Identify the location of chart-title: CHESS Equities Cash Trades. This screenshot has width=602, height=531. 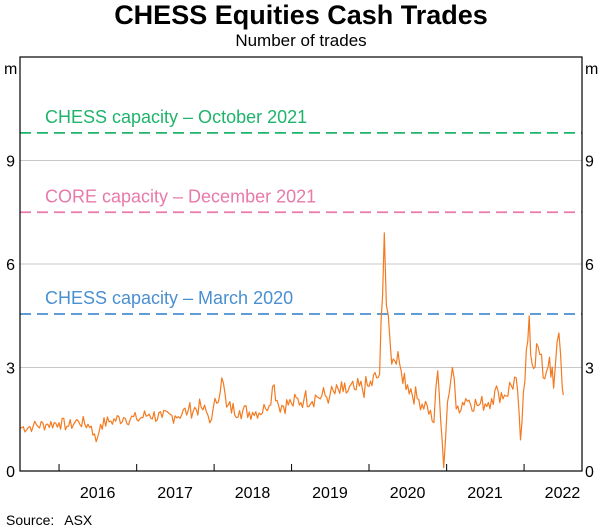
(301, 15).